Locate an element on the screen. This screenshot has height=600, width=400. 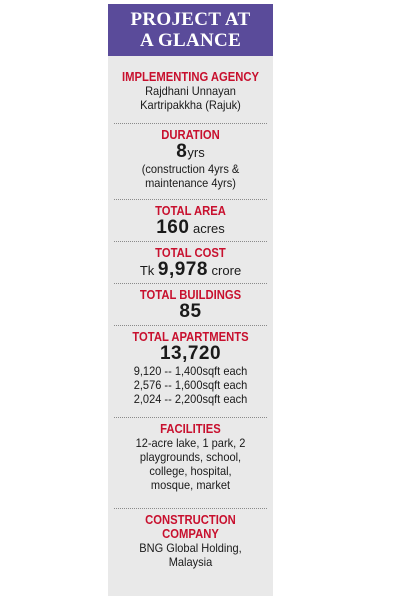
area-section: TOTAL AREA 160 acres is located at coordinates (190, 221).